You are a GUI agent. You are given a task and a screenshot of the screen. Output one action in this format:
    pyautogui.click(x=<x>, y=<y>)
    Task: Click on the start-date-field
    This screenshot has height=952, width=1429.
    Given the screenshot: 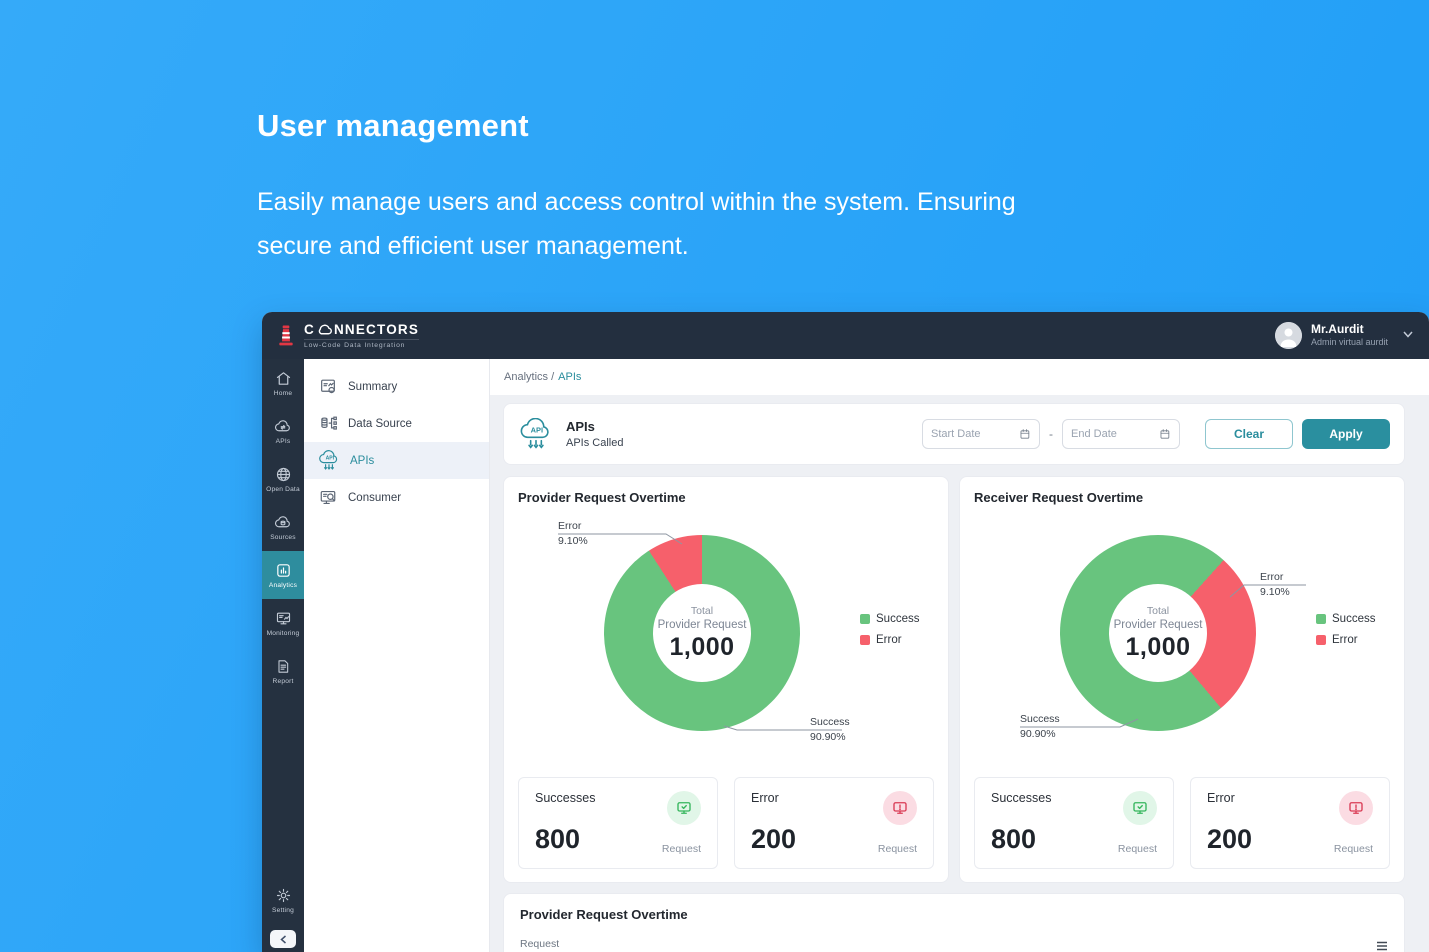 What is the action you would take?
    pyautogui.click(x=981, y=434)
    